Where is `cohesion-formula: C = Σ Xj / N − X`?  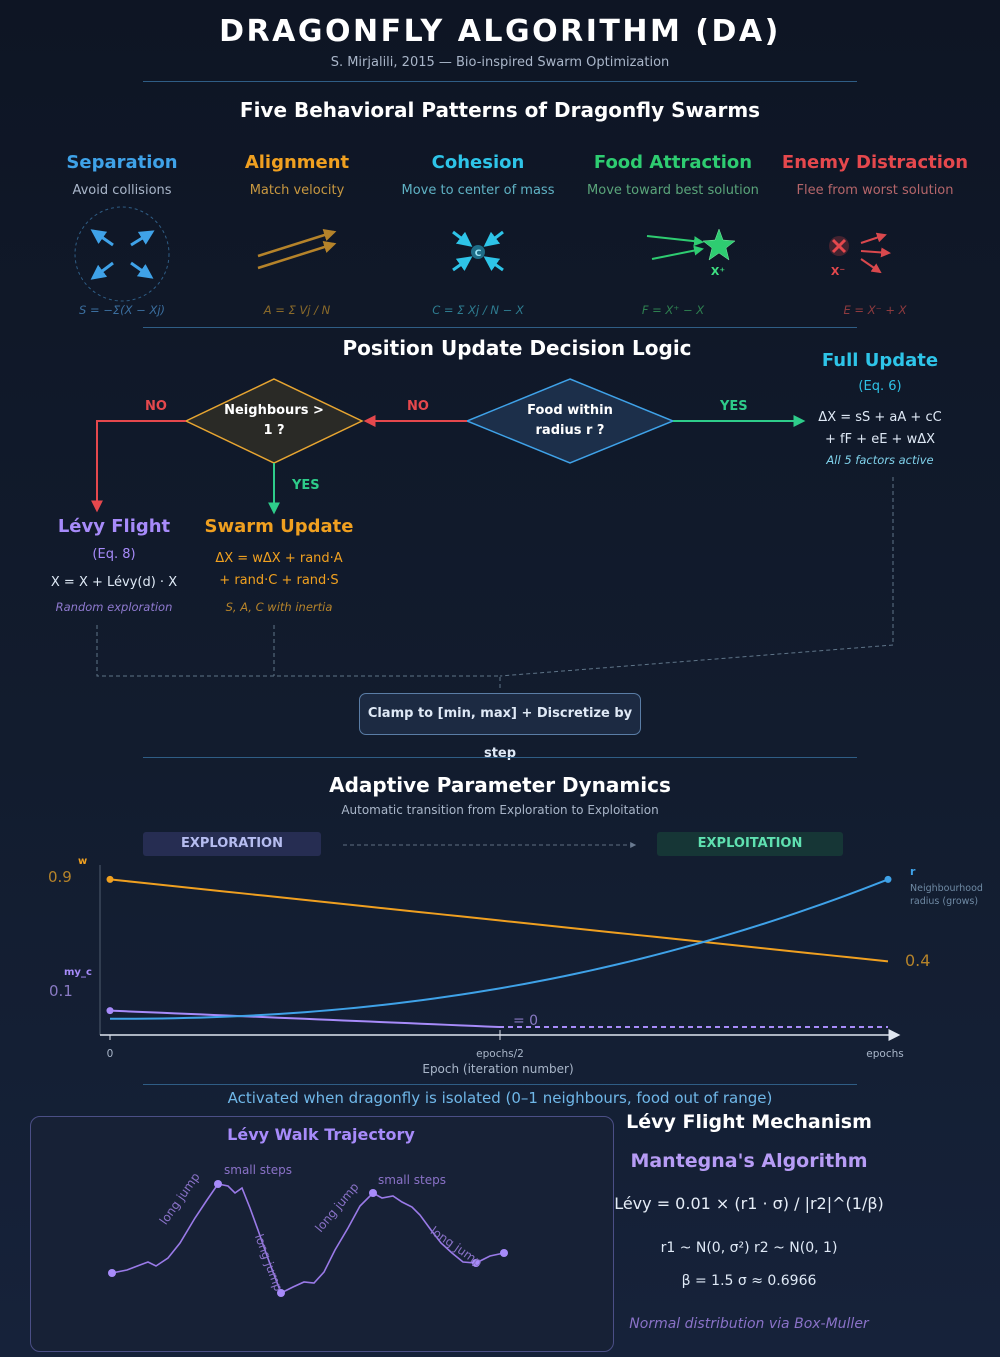
cohesion-formula: C = Σ Xj / N − X is located at coordinates (478, 310).